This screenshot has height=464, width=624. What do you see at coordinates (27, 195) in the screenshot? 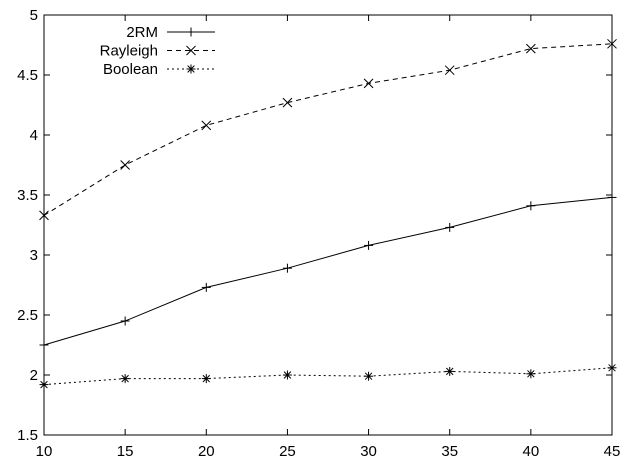
I see `y-tick-label: 3.5` at bounding box center [27, 195].